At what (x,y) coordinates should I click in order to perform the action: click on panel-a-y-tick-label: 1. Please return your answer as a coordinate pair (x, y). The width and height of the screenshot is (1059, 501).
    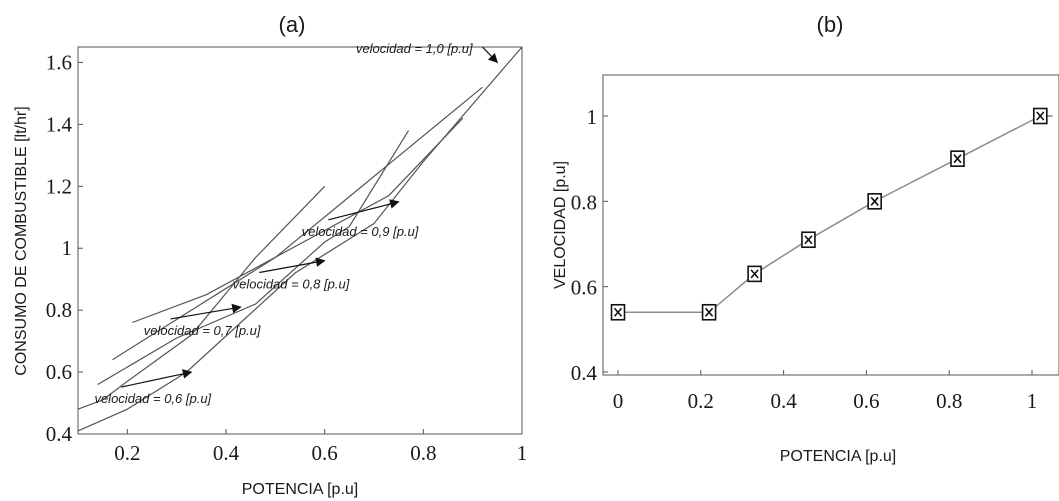
    Looking at the image, I should click on (67, 248).